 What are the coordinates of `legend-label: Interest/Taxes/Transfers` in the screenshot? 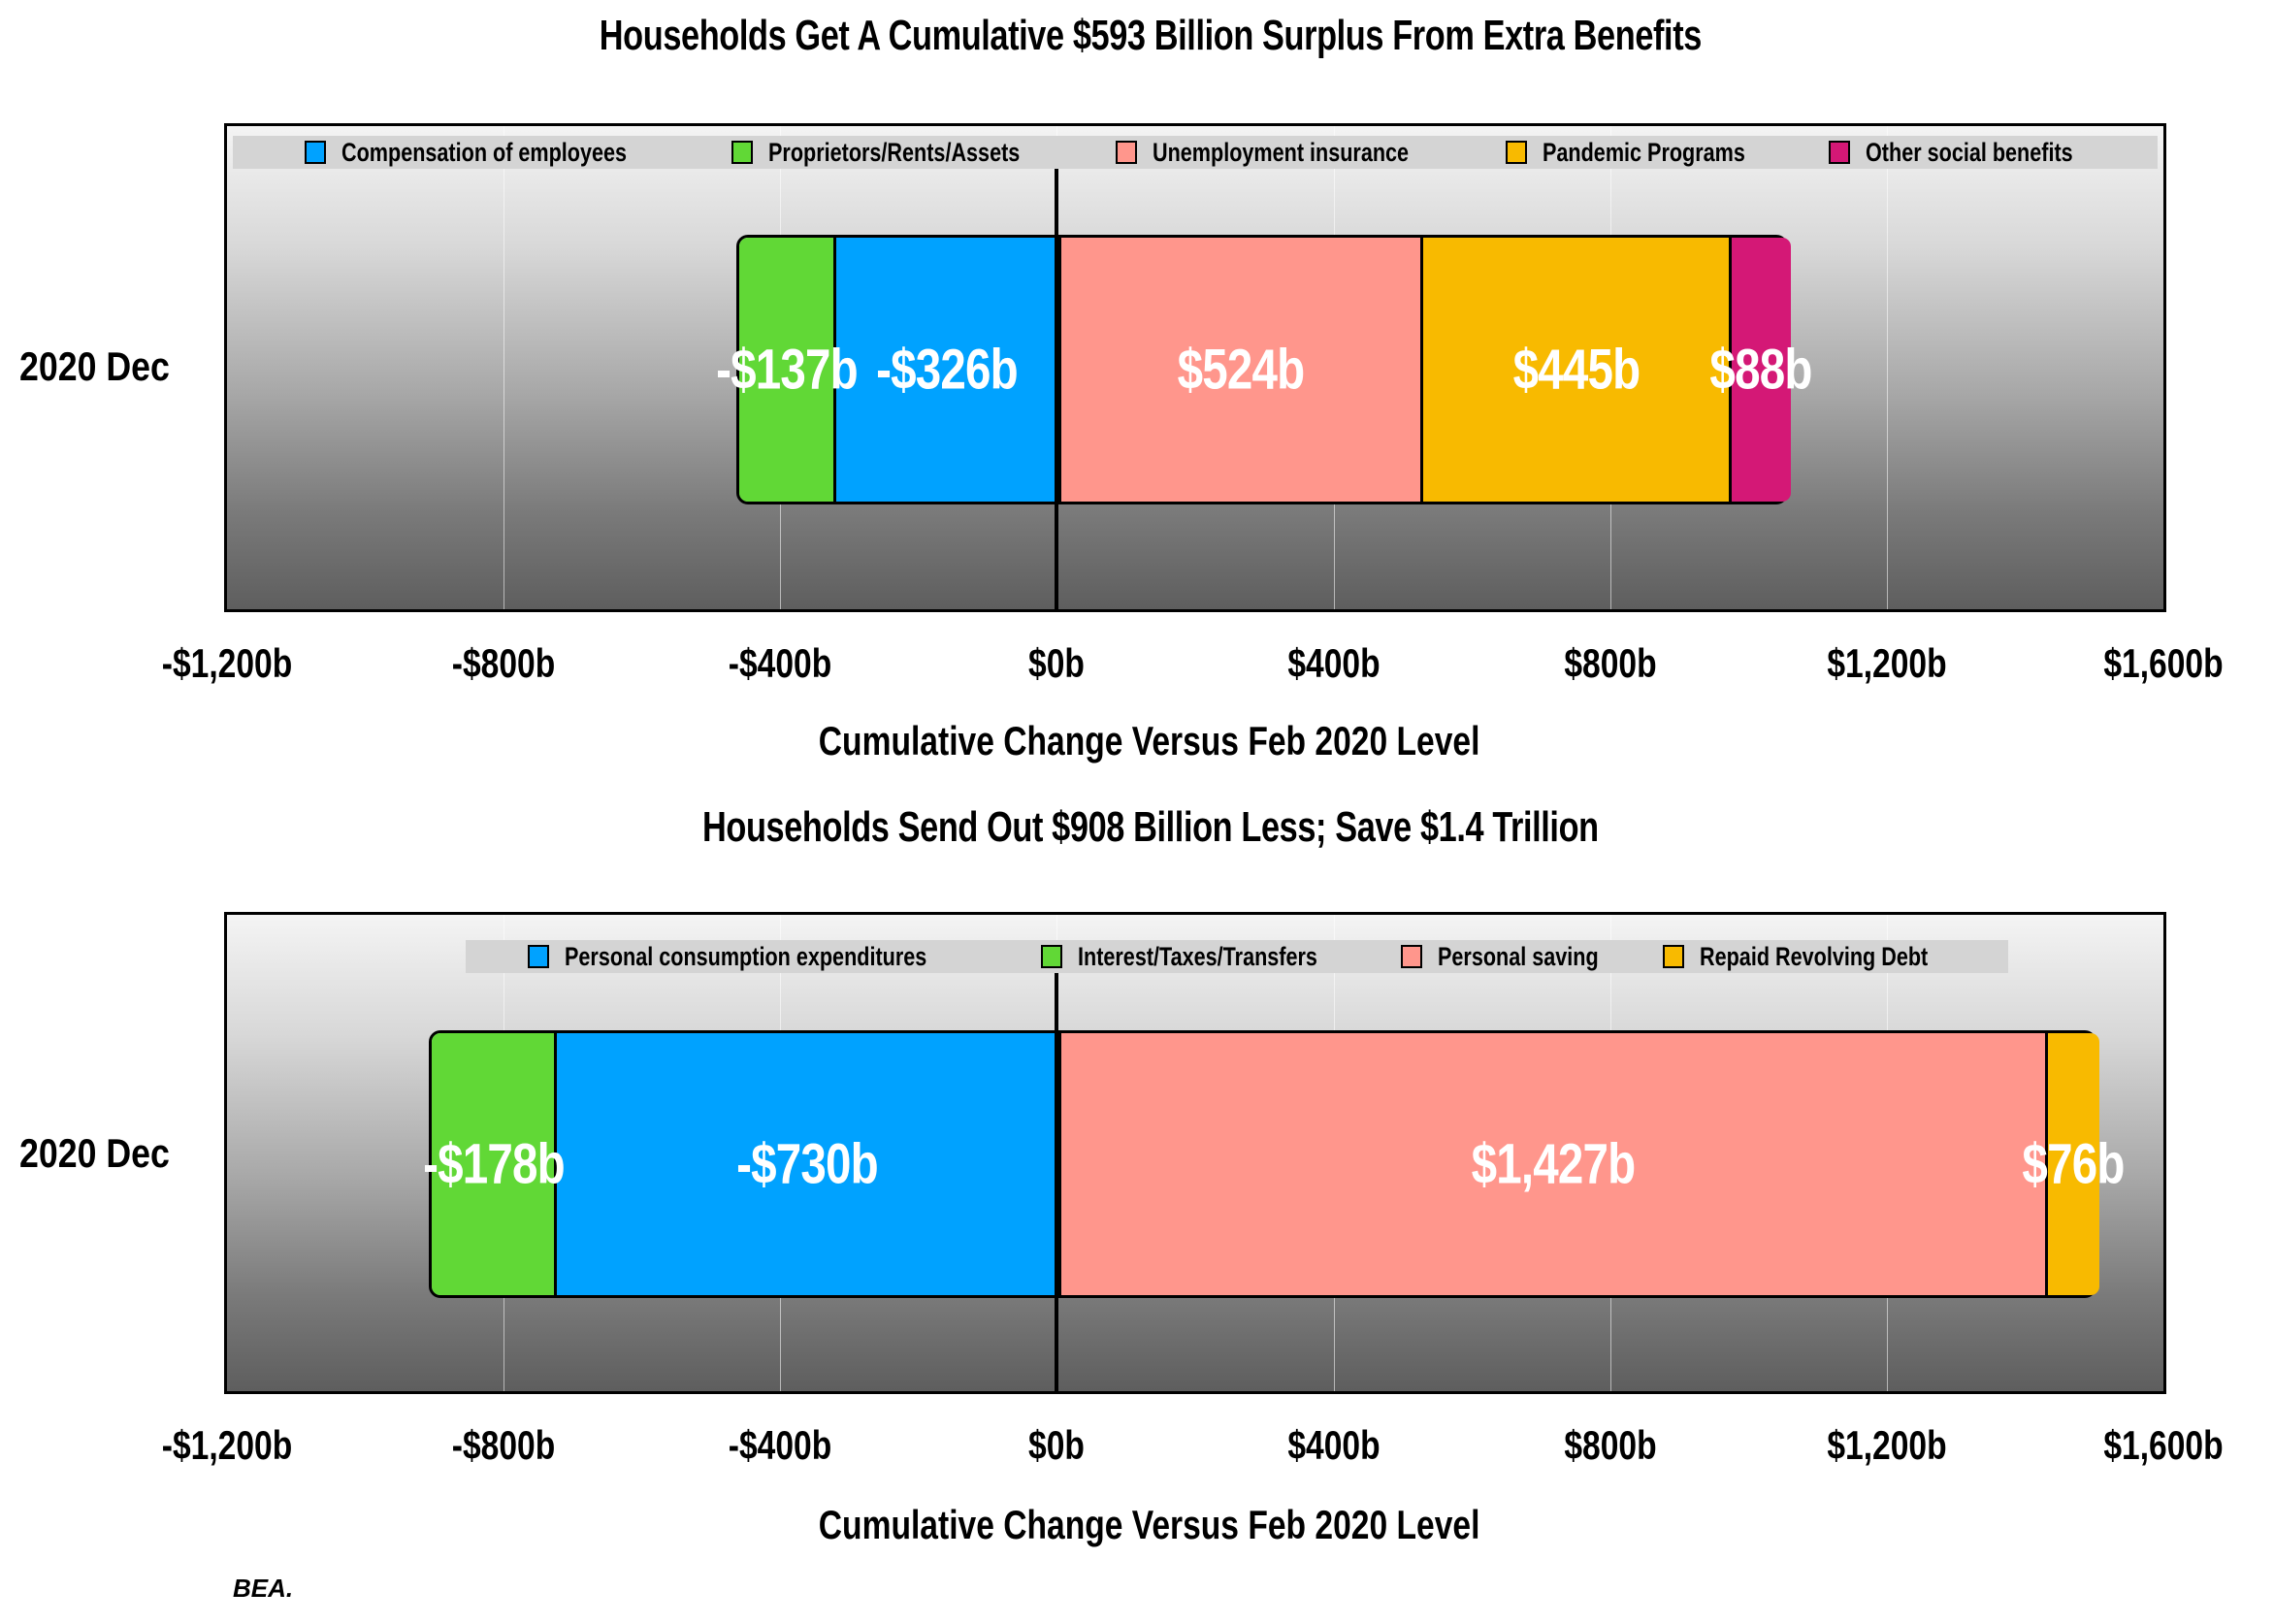 It's located at (1198, 956).